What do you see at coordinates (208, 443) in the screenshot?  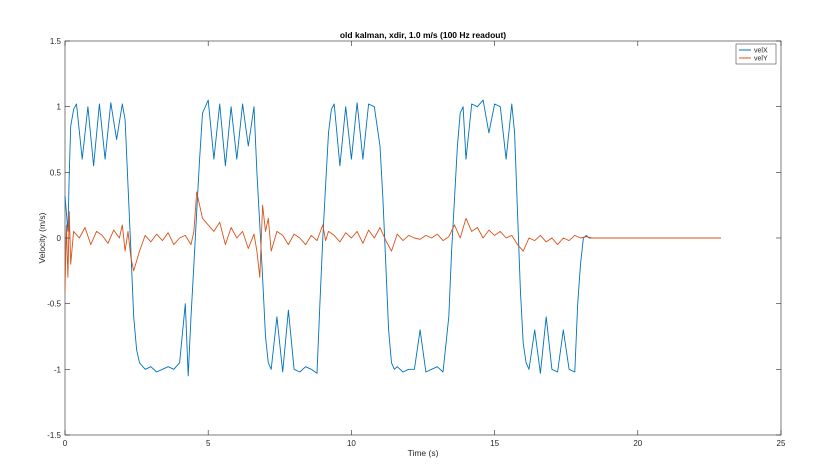 I see `x-tick-label: 5` at bounding box center [208, 443].